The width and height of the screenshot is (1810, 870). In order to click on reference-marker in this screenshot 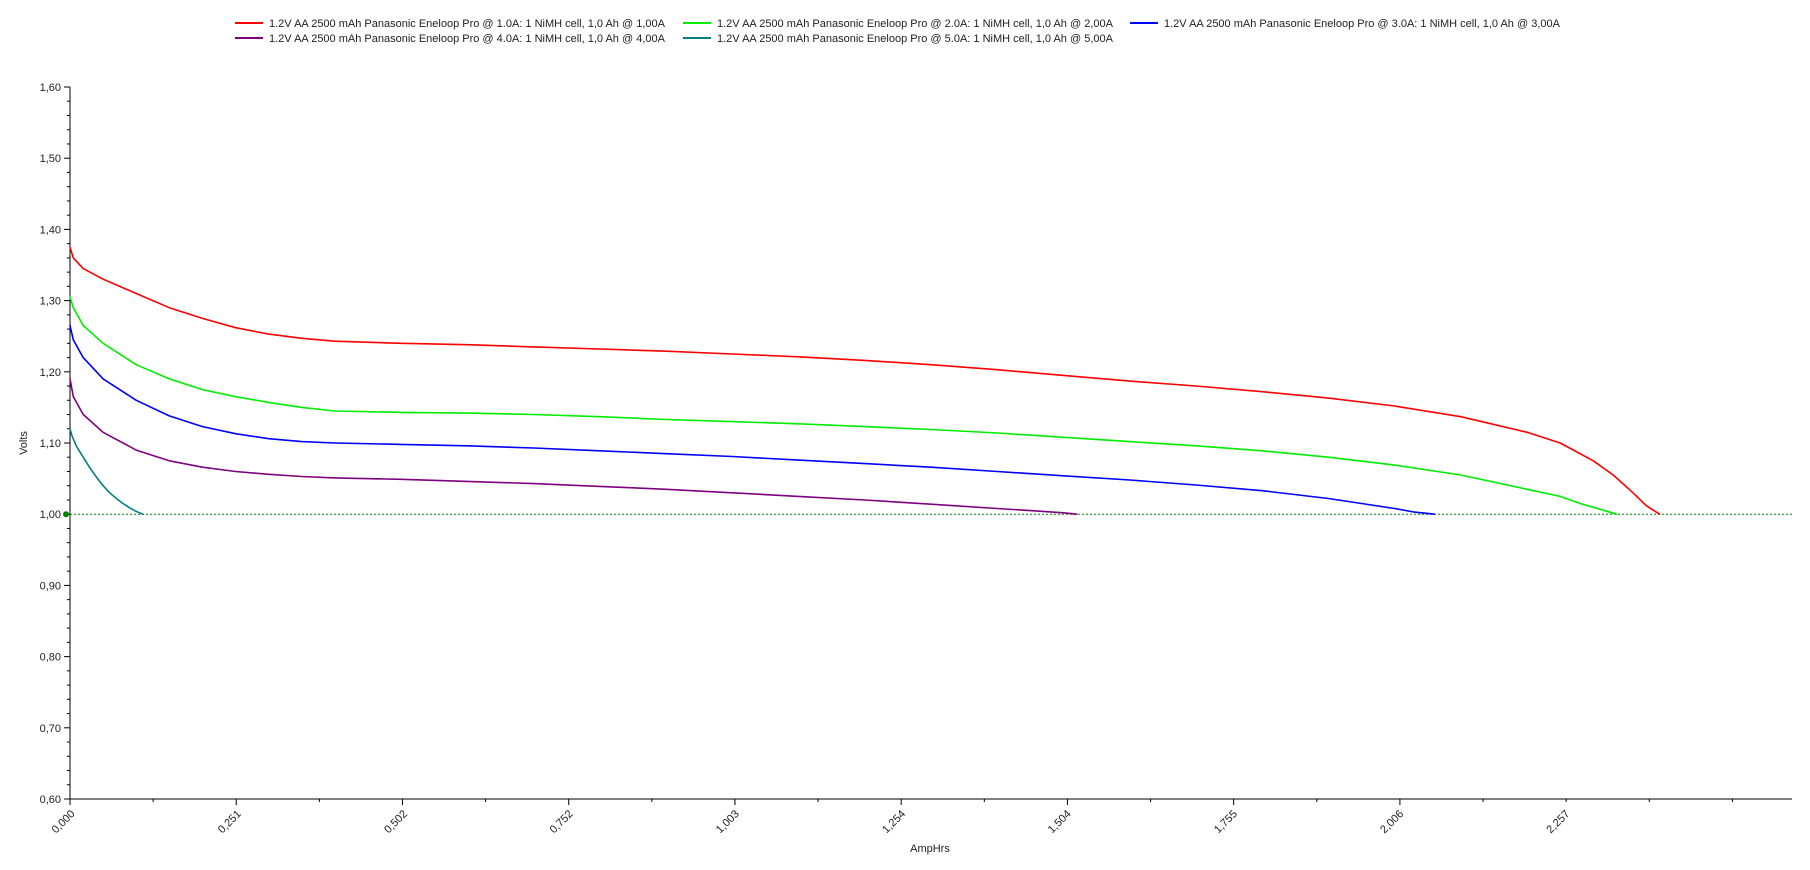, I will do `click(66, 514)`.